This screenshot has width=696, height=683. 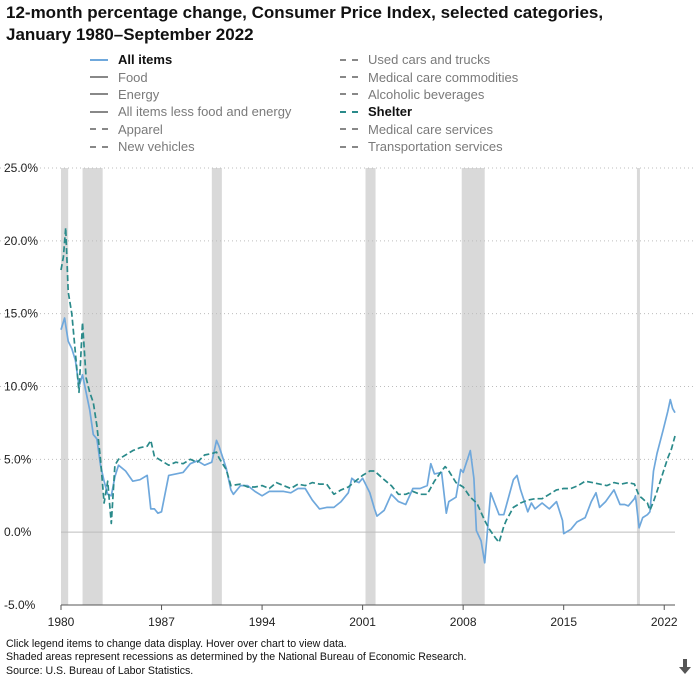 I want to click on x-tick-label: 2008, so click(x=463, y=622).